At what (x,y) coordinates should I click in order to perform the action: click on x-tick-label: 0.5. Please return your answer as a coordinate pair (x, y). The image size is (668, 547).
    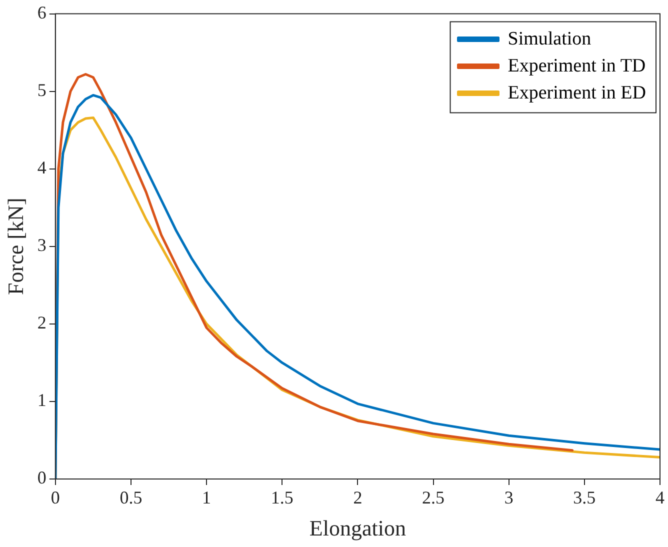
    Looking at the image, I should click on (131, 498).